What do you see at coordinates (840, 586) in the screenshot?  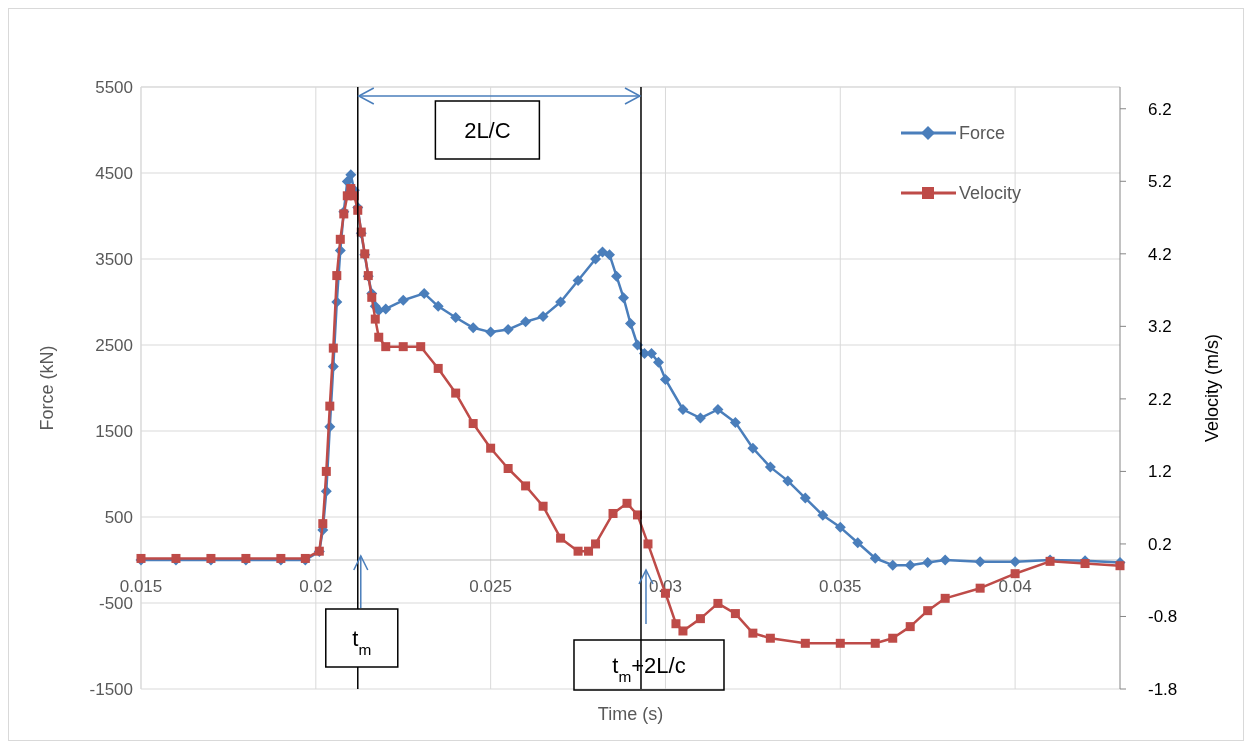 I see `x-tick-label: 0.035` at bounding box center [840, 586].